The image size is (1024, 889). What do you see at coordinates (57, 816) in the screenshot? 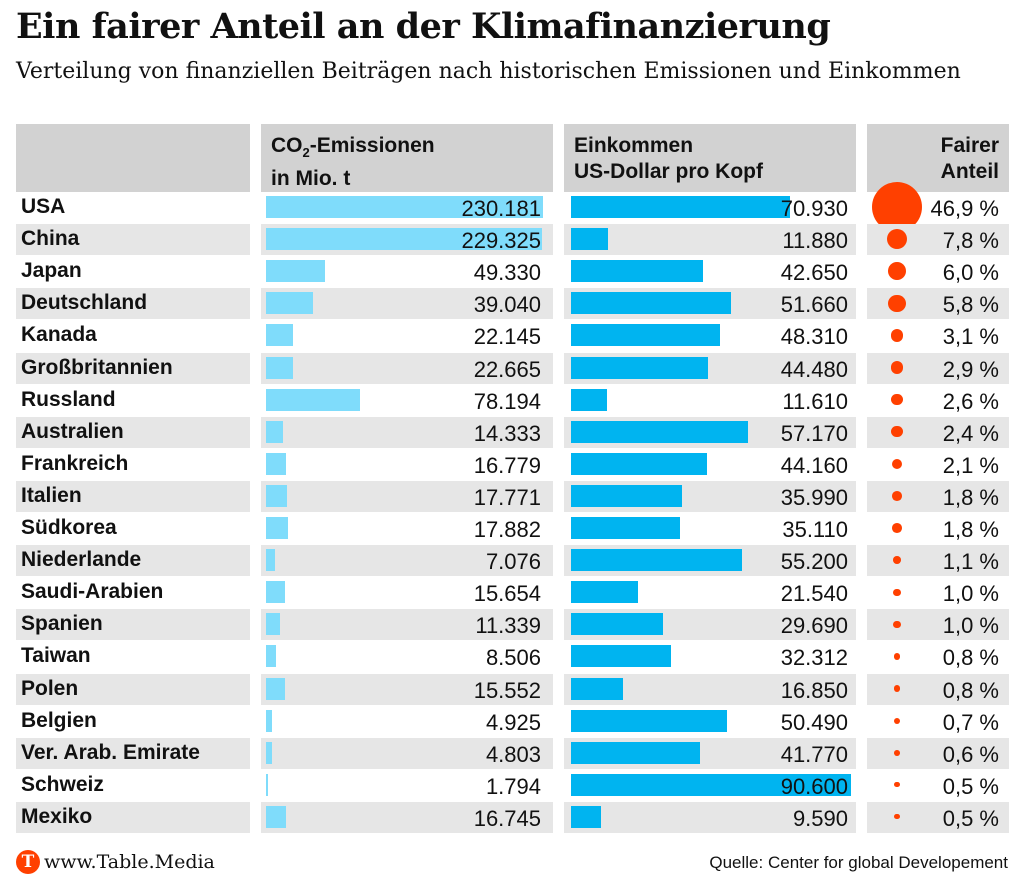
I see `country-name: Mexiko` at bounding box center [57, 816].